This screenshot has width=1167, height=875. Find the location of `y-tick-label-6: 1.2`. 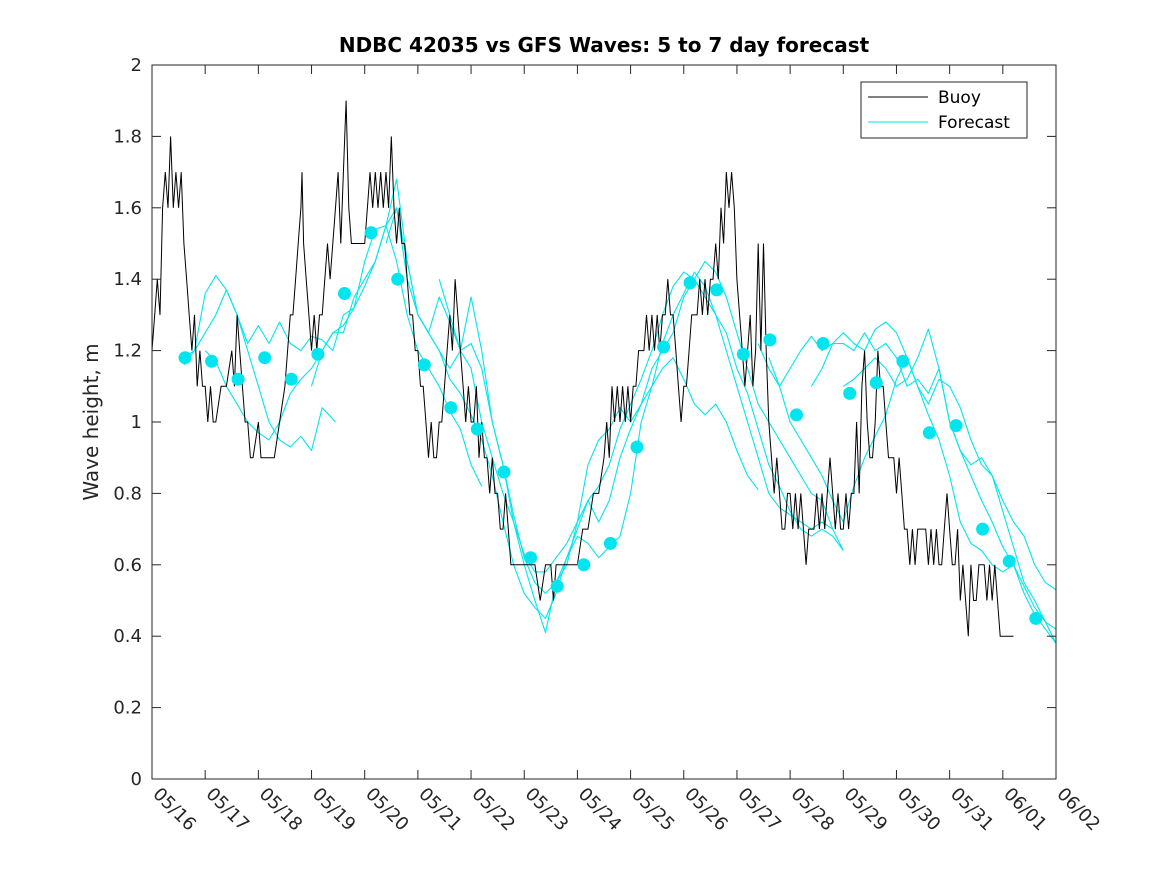

y-tick-label-6: 1.2 is located at coordinates (127, 351).